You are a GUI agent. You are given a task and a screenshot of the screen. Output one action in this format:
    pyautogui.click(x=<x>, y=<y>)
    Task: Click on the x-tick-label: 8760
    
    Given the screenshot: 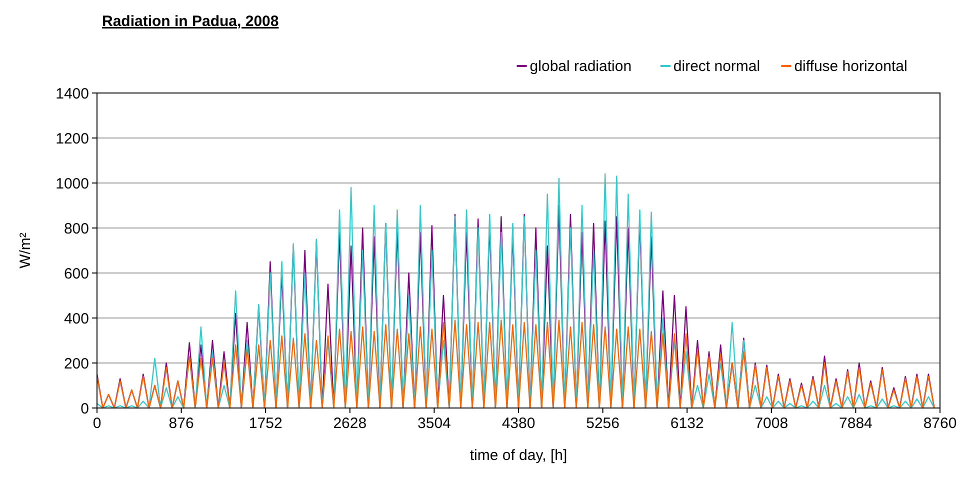 What is the action you would take?
    pyautogui.click(x=940, y=423)
    